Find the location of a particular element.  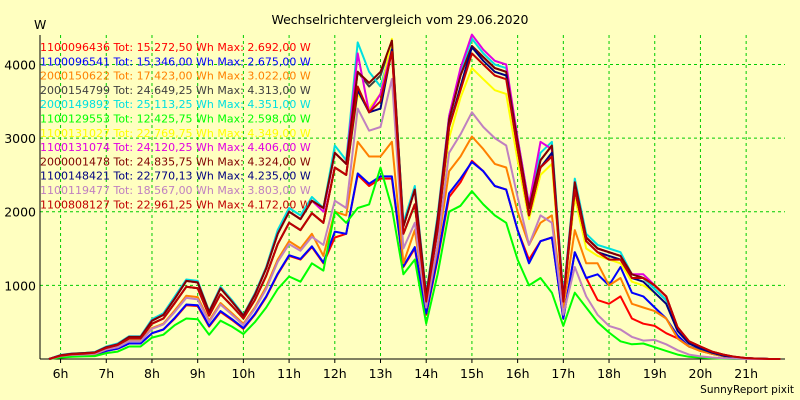

y-tick-label: 4000 is located at coordinates (20, 64).